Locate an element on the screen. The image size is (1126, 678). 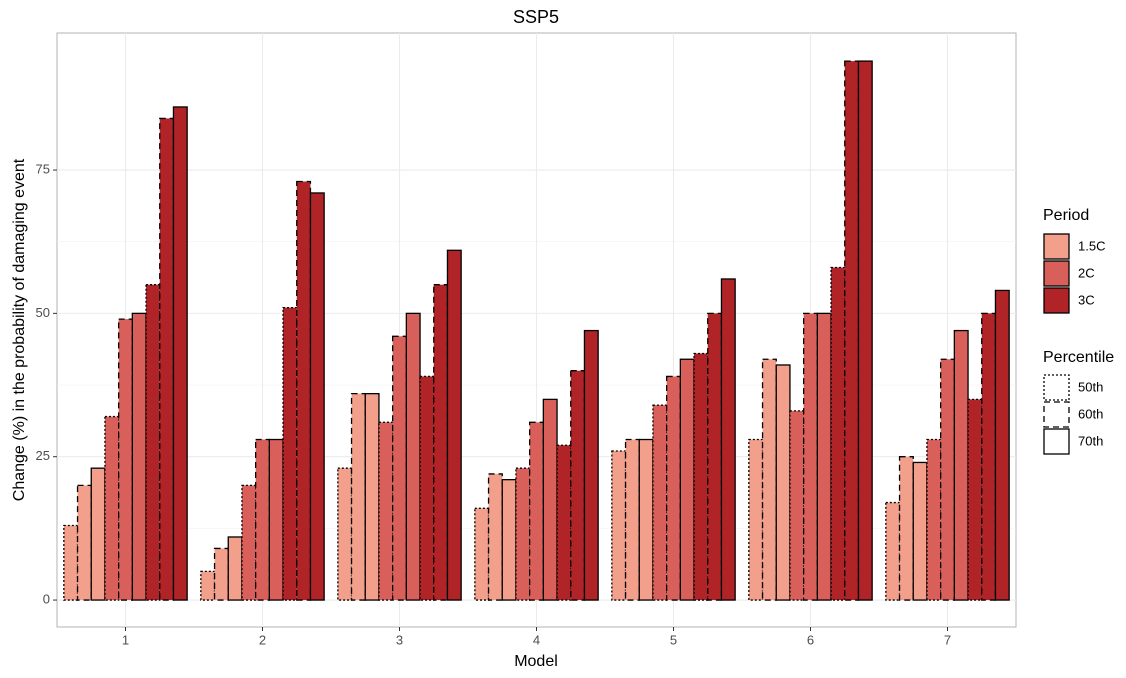
legend-title: Period is located at coordinates (1066, 215).